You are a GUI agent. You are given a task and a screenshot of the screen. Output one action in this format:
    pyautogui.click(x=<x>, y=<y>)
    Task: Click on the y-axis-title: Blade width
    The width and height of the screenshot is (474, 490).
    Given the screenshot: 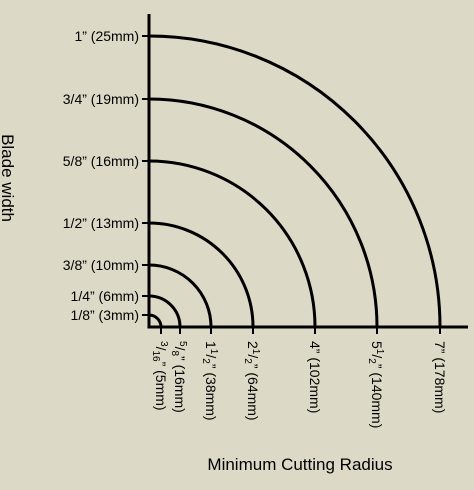 What is the action you would take?
    pyautogui.click(x=8, y=178)
    